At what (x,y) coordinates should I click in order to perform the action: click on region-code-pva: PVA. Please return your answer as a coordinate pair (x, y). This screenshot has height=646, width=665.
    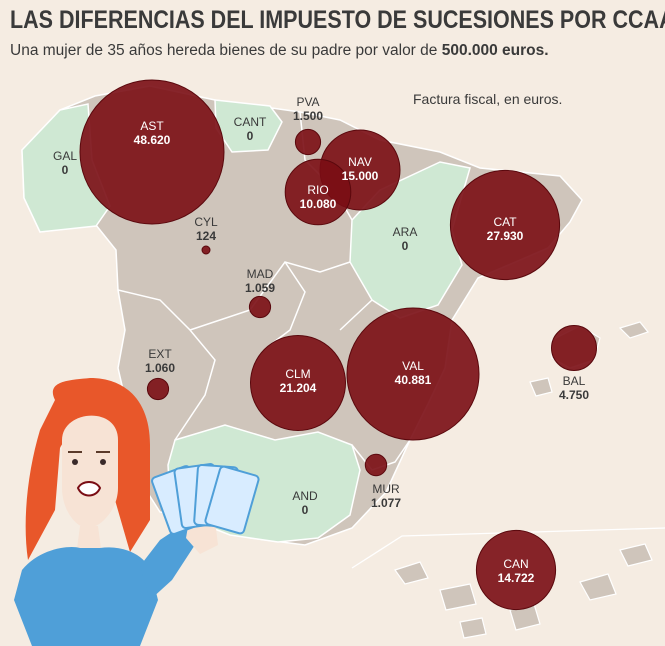
    Looking at the image, I should click on (307, 102).